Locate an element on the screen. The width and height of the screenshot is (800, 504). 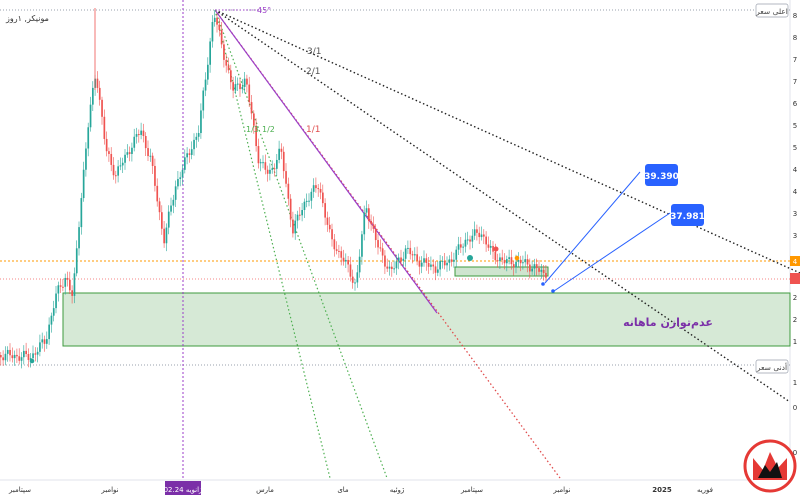
target-box-1: 39.390 is located at coordinates (661, 175).